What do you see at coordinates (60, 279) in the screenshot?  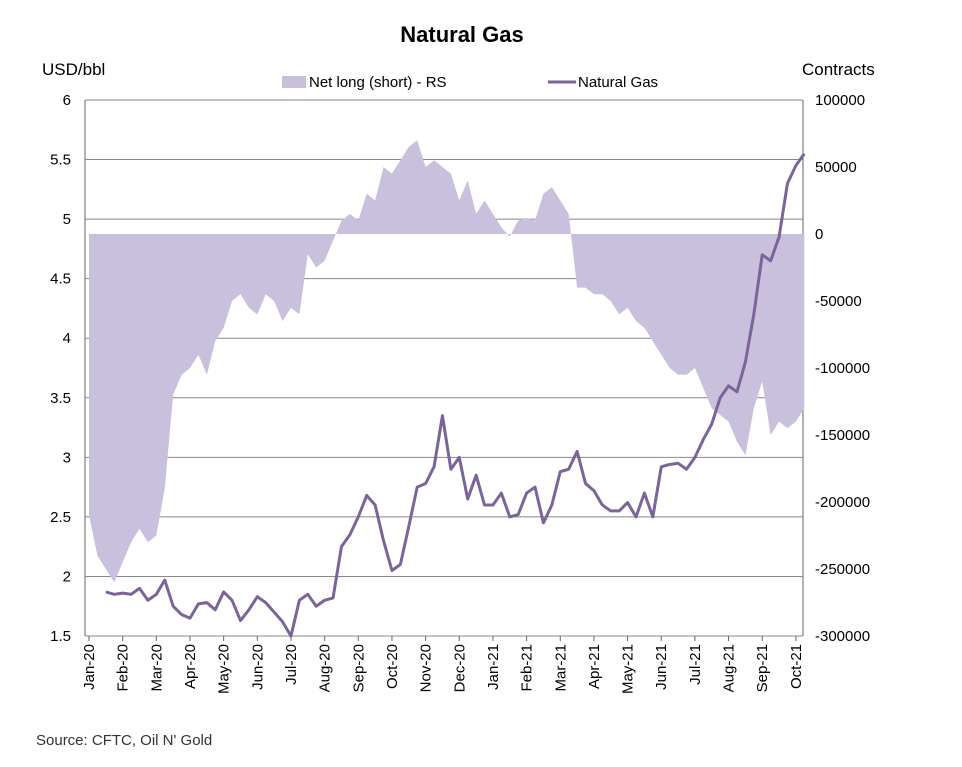 I see `left-tick-label: 4.5` at bounding box center [60, 279].